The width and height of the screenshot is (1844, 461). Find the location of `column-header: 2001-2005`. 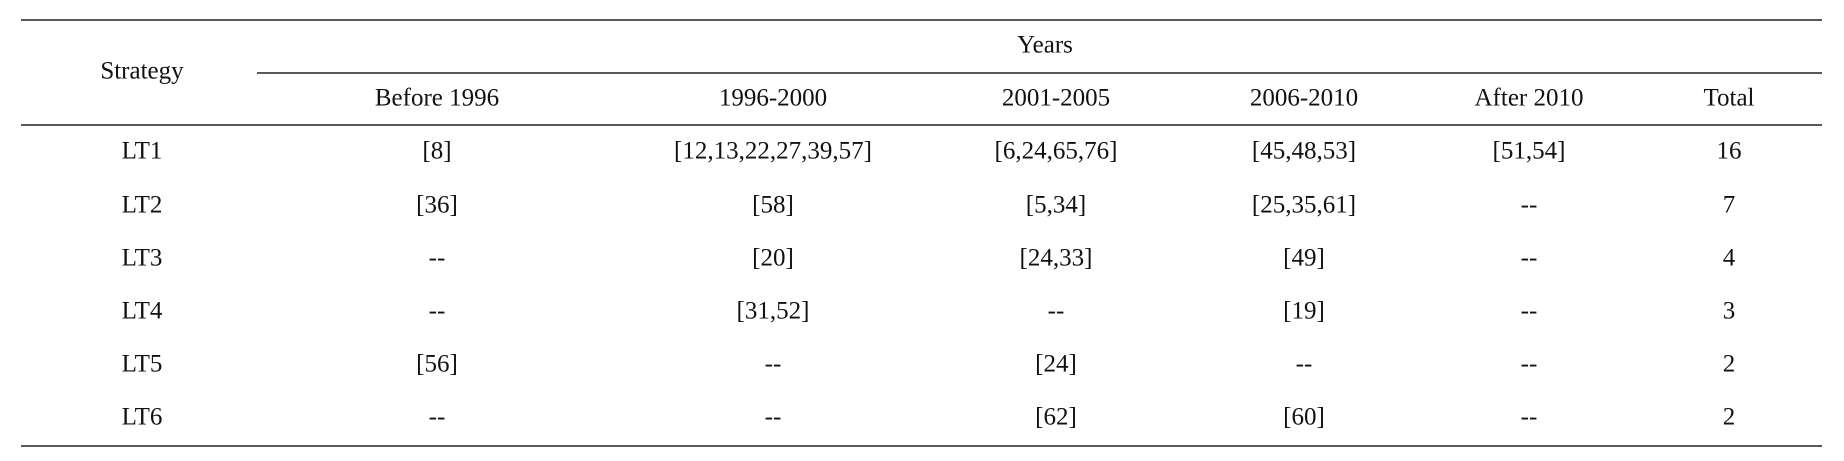

column-header: 2001-2005 is located at coordinates (1056, 98).